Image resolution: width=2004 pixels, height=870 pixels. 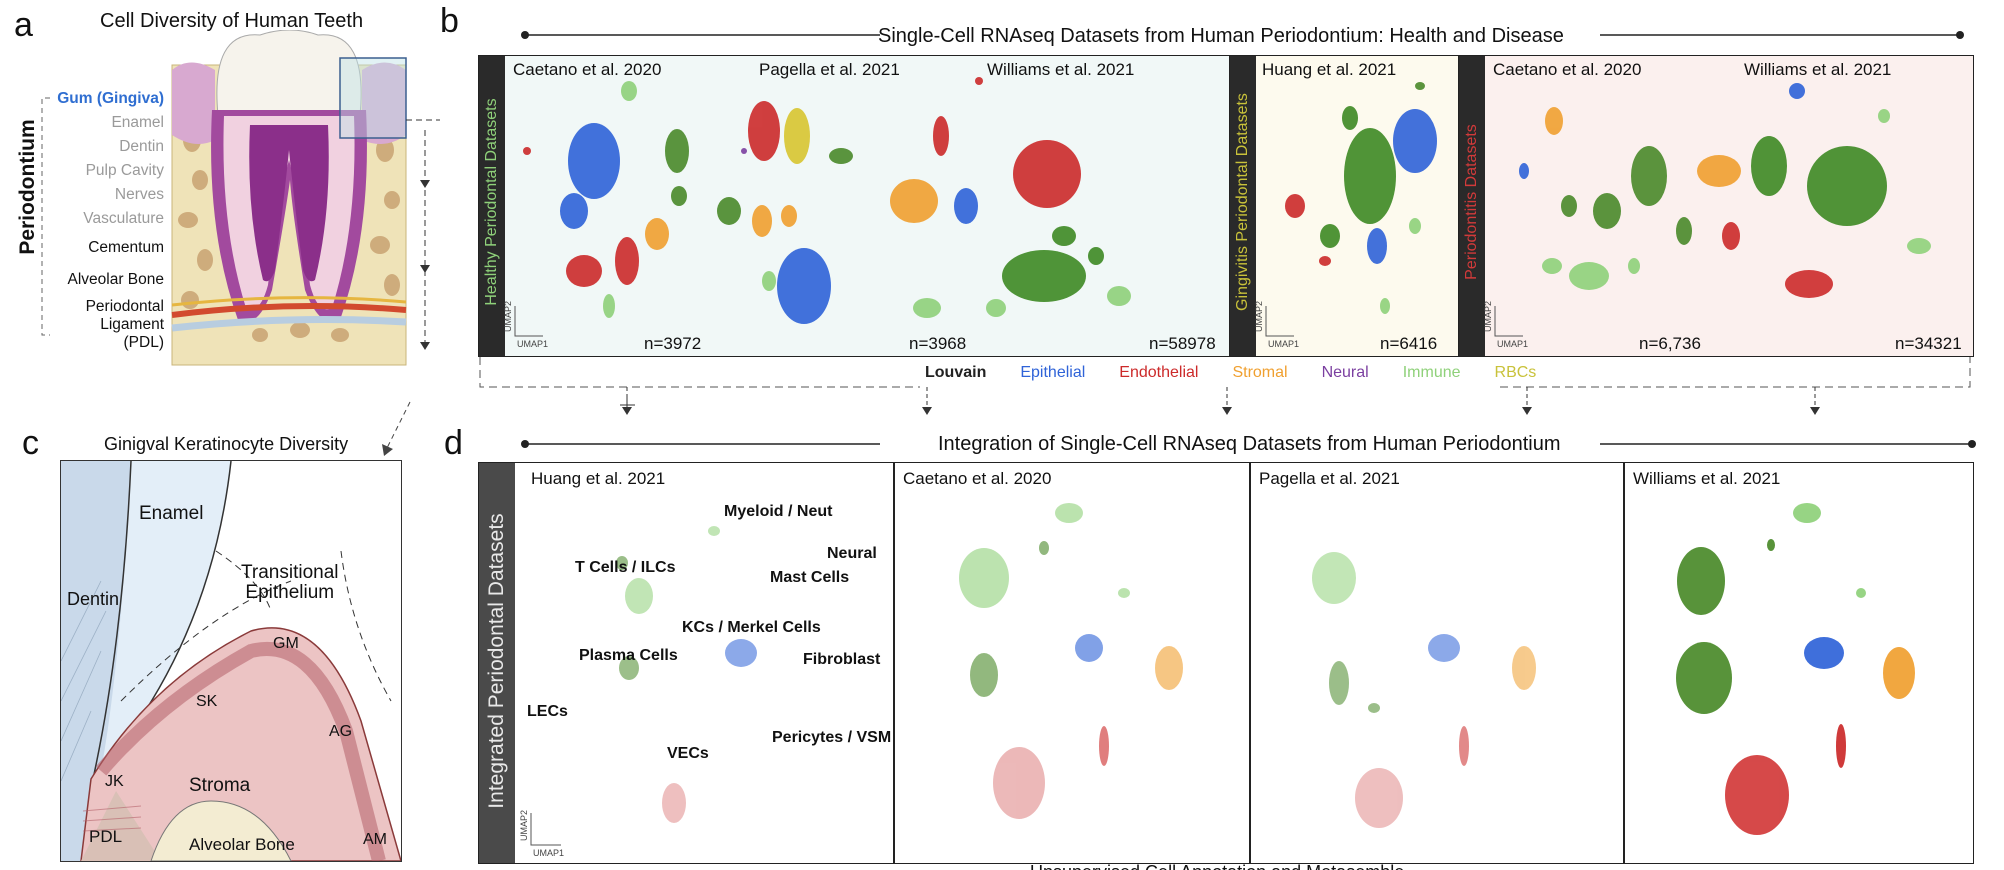 I want to click on celltype-fibroblast: Fibroblast, so click(x=842, y=659).